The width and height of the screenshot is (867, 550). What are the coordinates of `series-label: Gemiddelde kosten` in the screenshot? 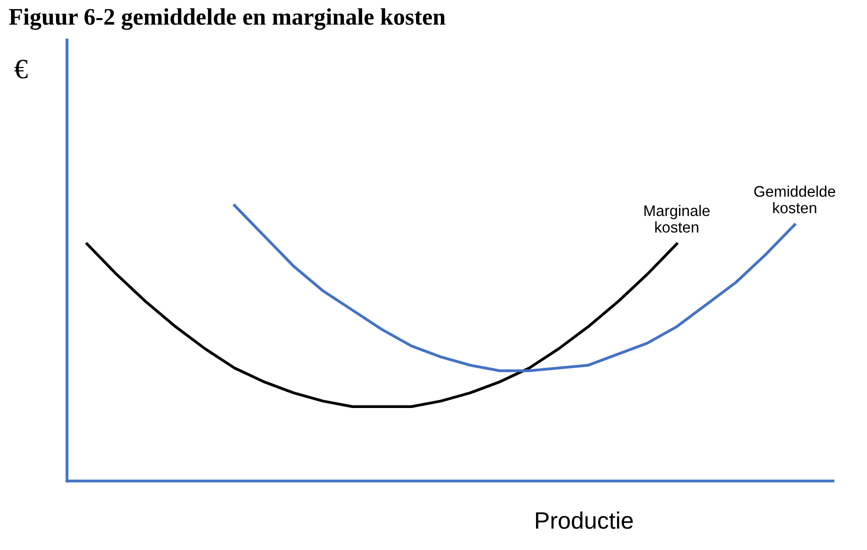 It's located at (795, 200).